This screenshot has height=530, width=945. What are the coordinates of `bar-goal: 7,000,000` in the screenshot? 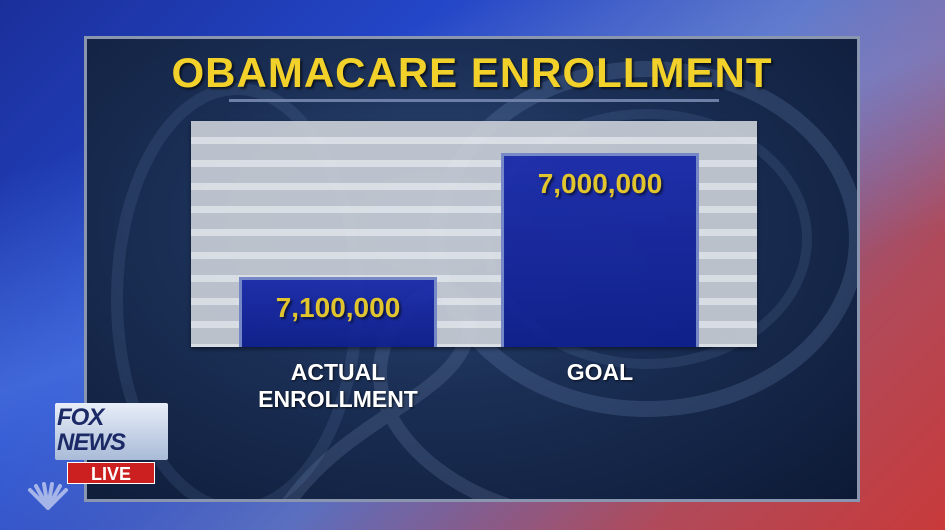 It's located at (600, 250).